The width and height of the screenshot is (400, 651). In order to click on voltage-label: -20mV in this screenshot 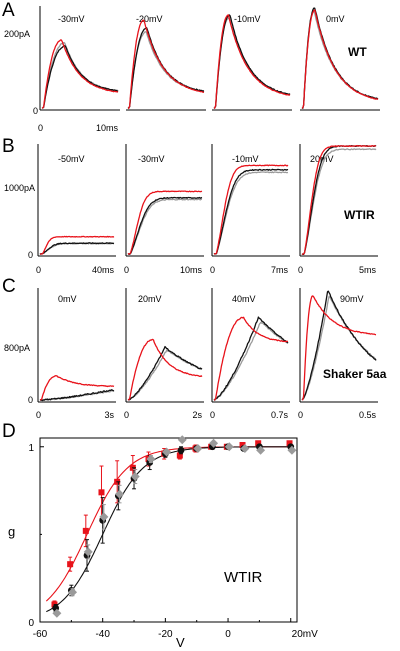, I will do `click(149, 19)`.